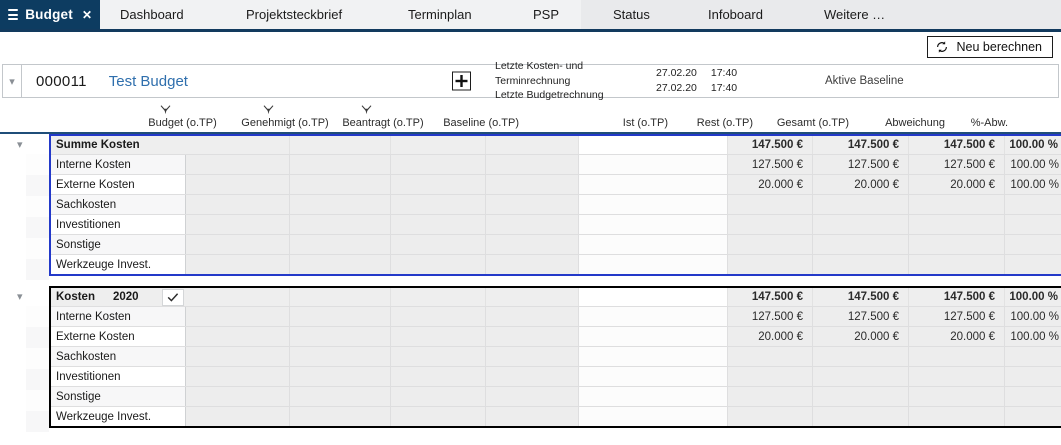 The height and width of the screenshot is (445, 1061). Describe the element at coordinates (602, 115) in the screenshot. I see `column-header-ist: Ist (o.TP)` at that location.